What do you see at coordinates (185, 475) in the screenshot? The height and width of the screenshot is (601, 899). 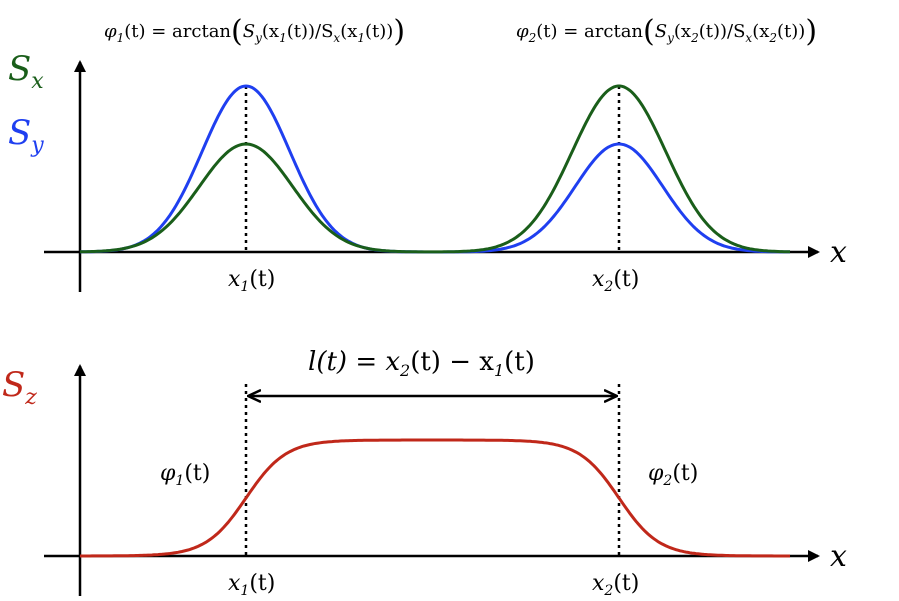 I see `bottom-phi1-label: φ1(t)` at bounding box center [185, 475].